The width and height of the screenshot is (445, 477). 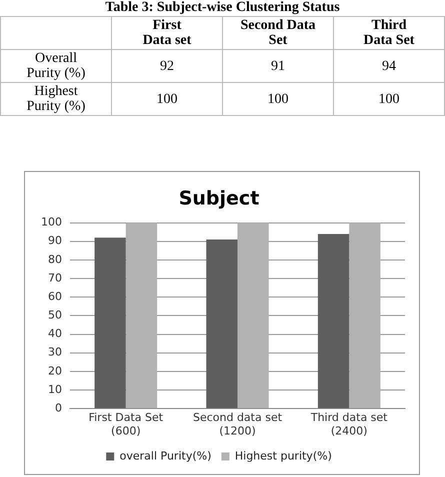 What do you see at coordinates (56, 99) in the screenshot?
I see `text: Highest Purity (%)` at bounding box center [56, 99].